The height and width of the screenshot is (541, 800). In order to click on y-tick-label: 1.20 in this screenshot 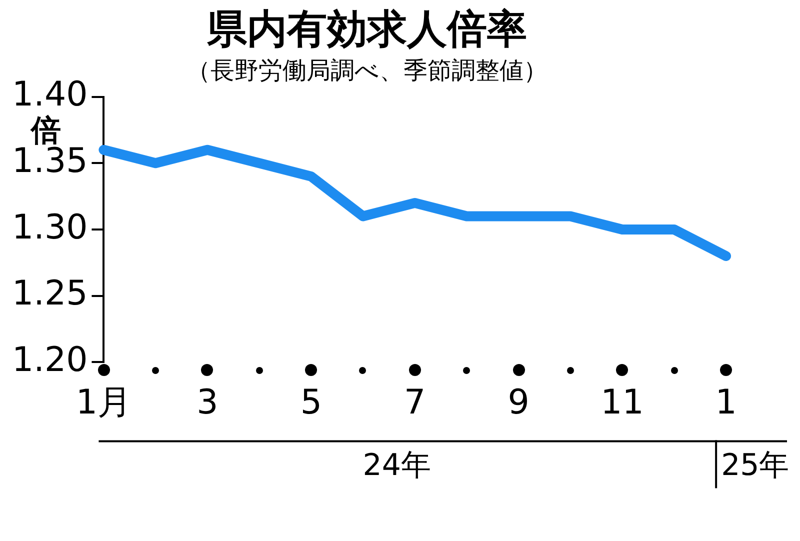, I will do `click(50, 360)`.